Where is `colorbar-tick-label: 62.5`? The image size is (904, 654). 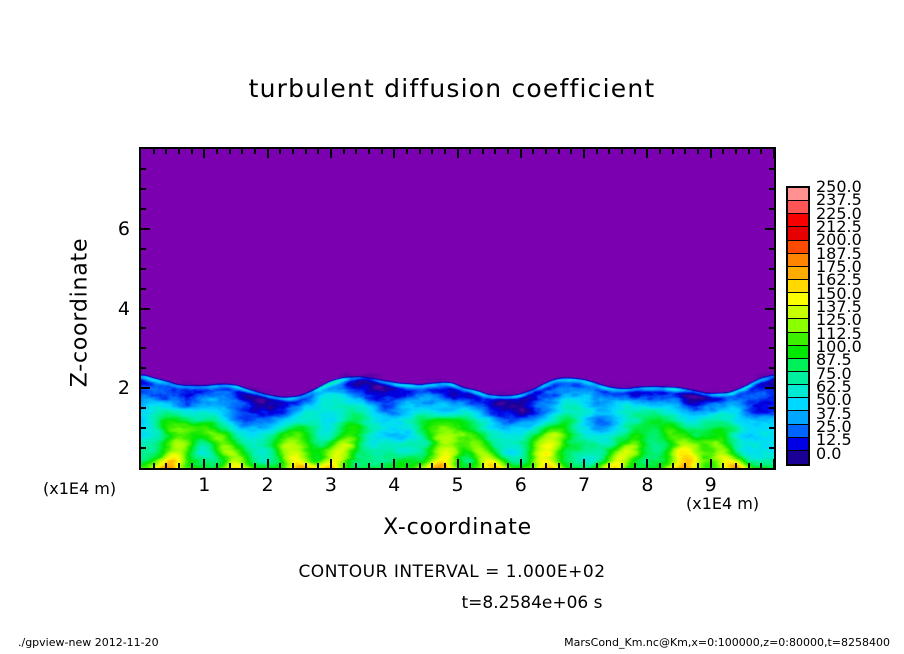 colorbar-tick-label: 62.5 is located at coordinates (834, 386).